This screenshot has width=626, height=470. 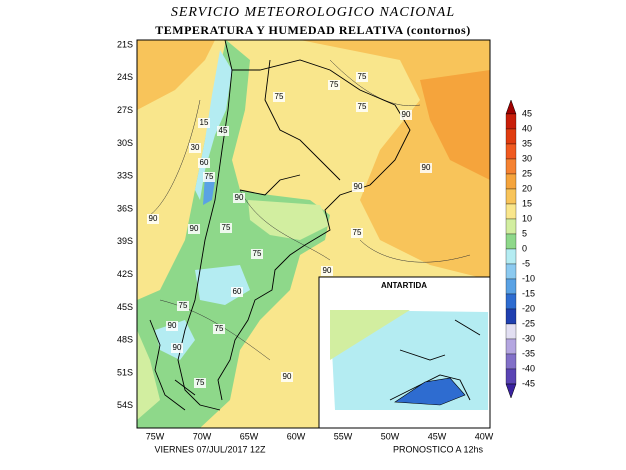 I want to click on colorbar-label: -20, so click(x=528, y=308).